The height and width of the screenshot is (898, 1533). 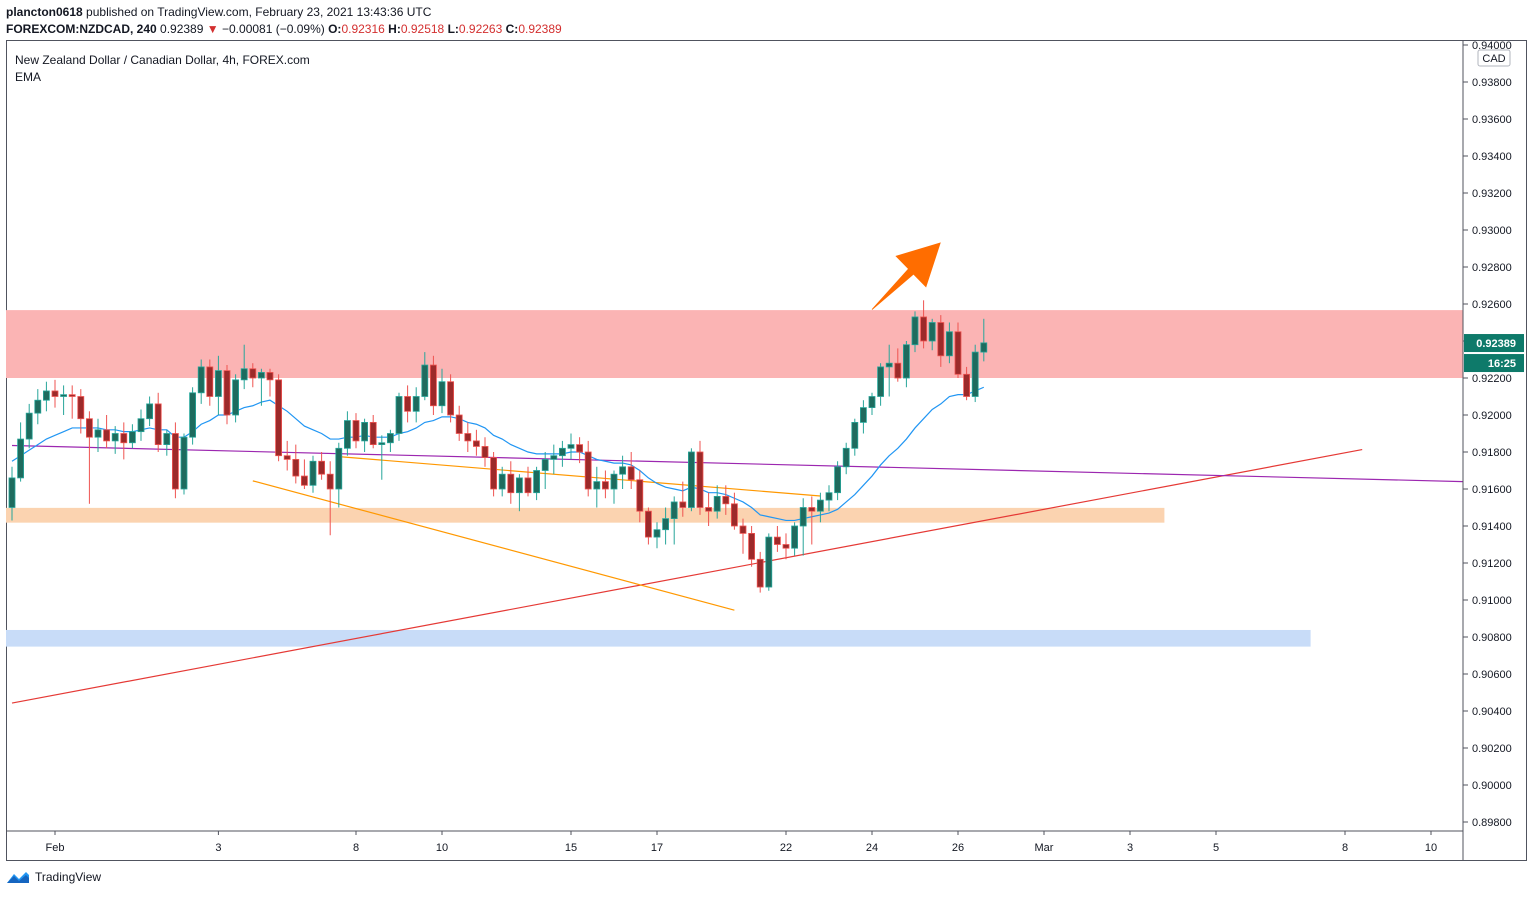 I want to click on bullish-arrow, so click(x=906, y=276).